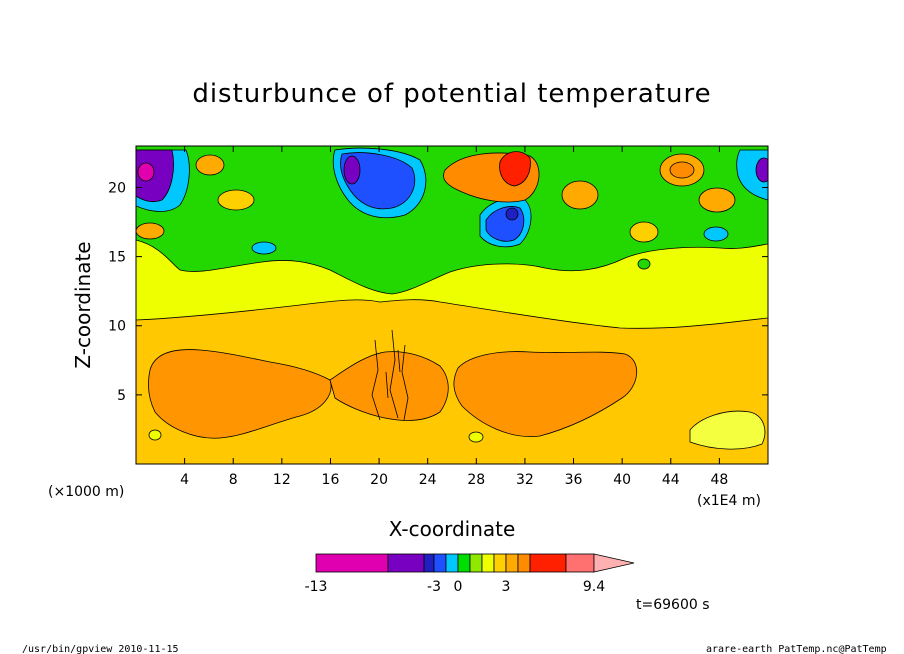 The image size is (904, 654). I want to click on region-warm-cell-mid2, so click(644, 232).